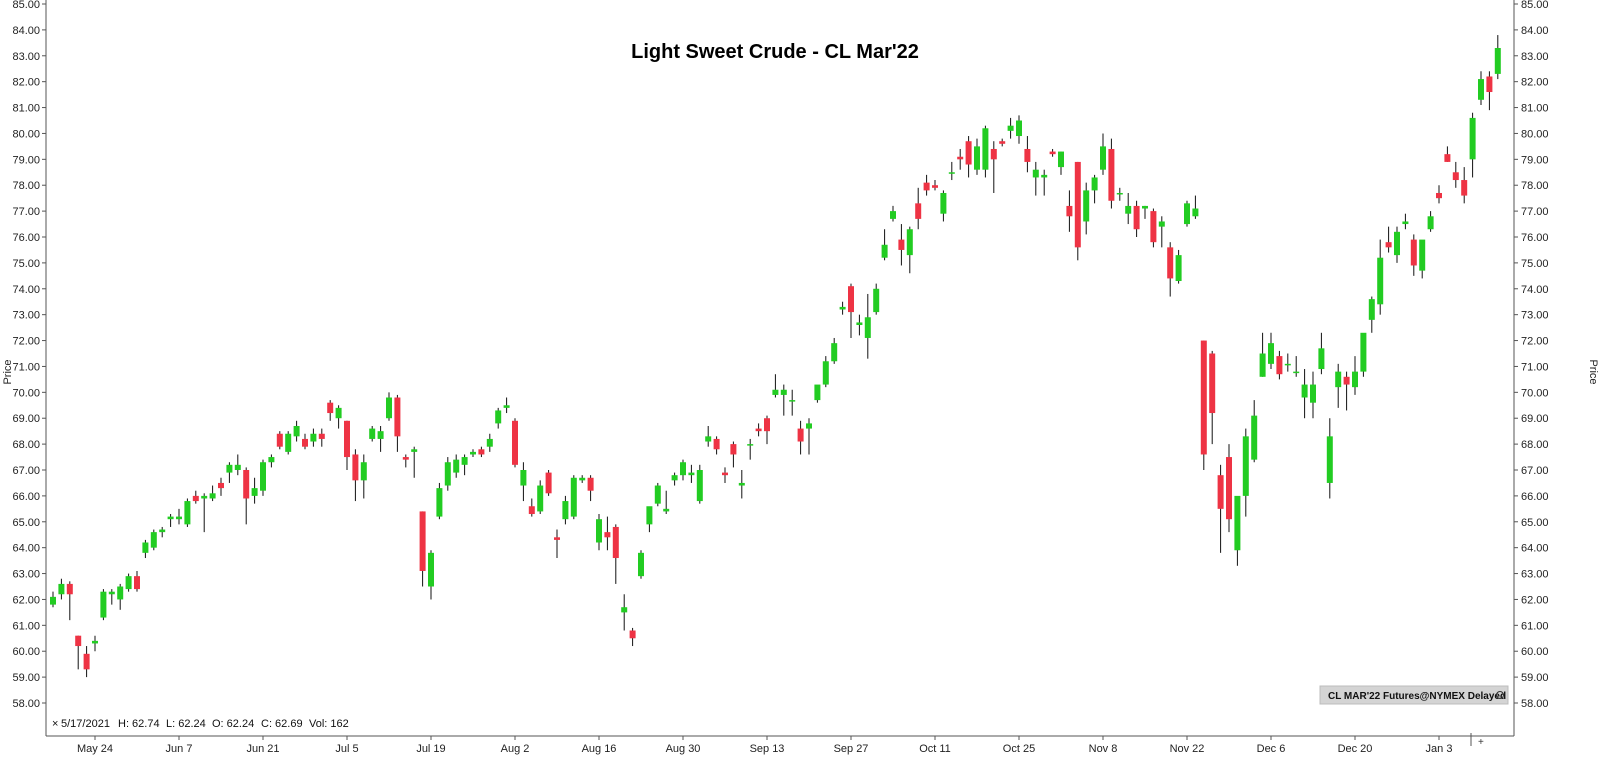 The image size is (1600, 764). Describe the element at coordinates (599, 749) in the screenshot. I see `x-tick-label: Aug 16` at that location.